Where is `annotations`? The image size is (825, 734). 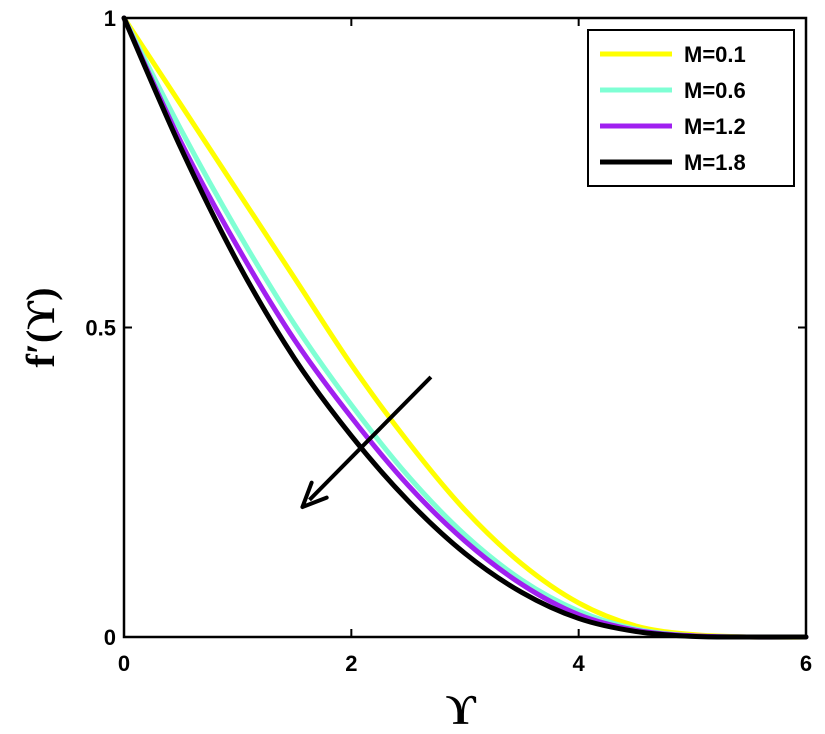
annotations is located at coordinates (366, 442).